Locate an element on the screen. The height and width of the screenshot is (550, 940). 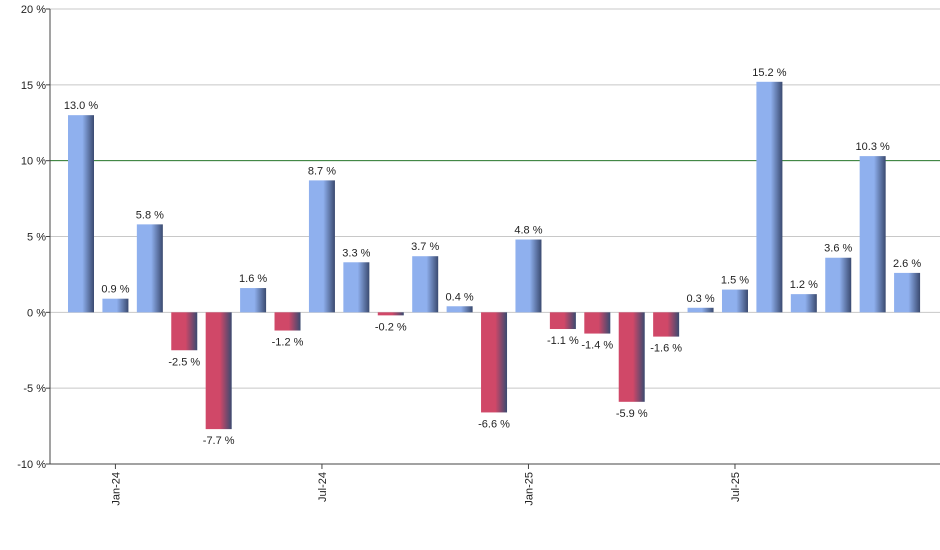
value-label: -0.2 % is located at coordinates (391, 327).